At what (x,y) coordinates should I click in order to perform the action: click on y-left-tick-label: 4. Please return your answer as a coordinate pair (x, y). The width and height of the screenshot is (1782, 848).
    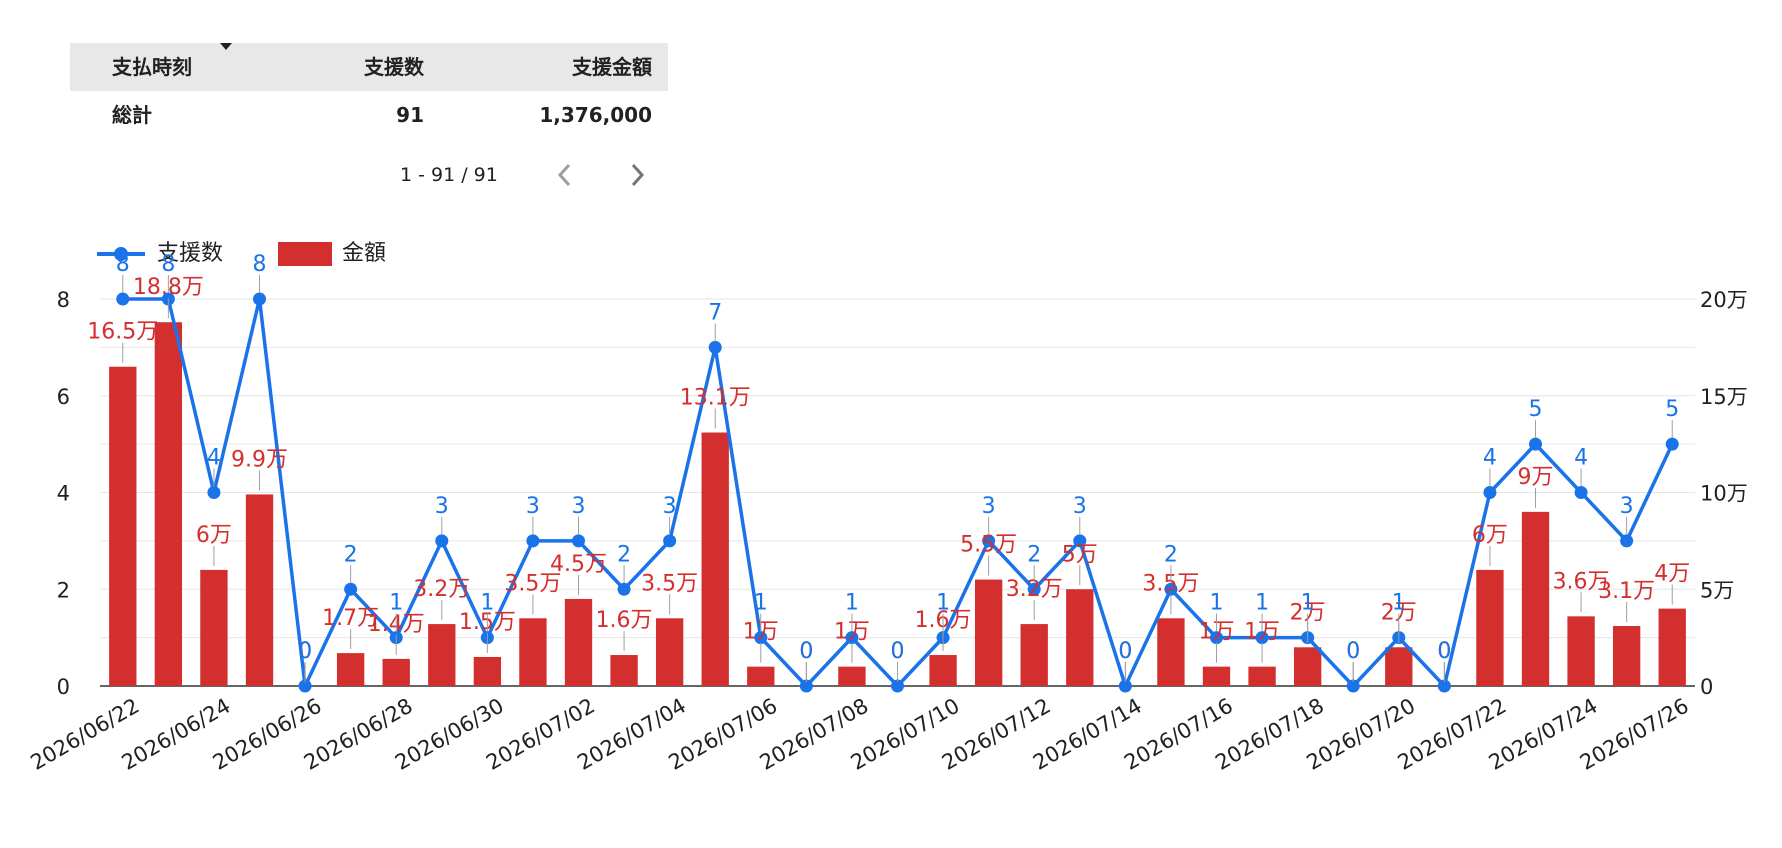
    Looking at the image, I should click on (63, 494).